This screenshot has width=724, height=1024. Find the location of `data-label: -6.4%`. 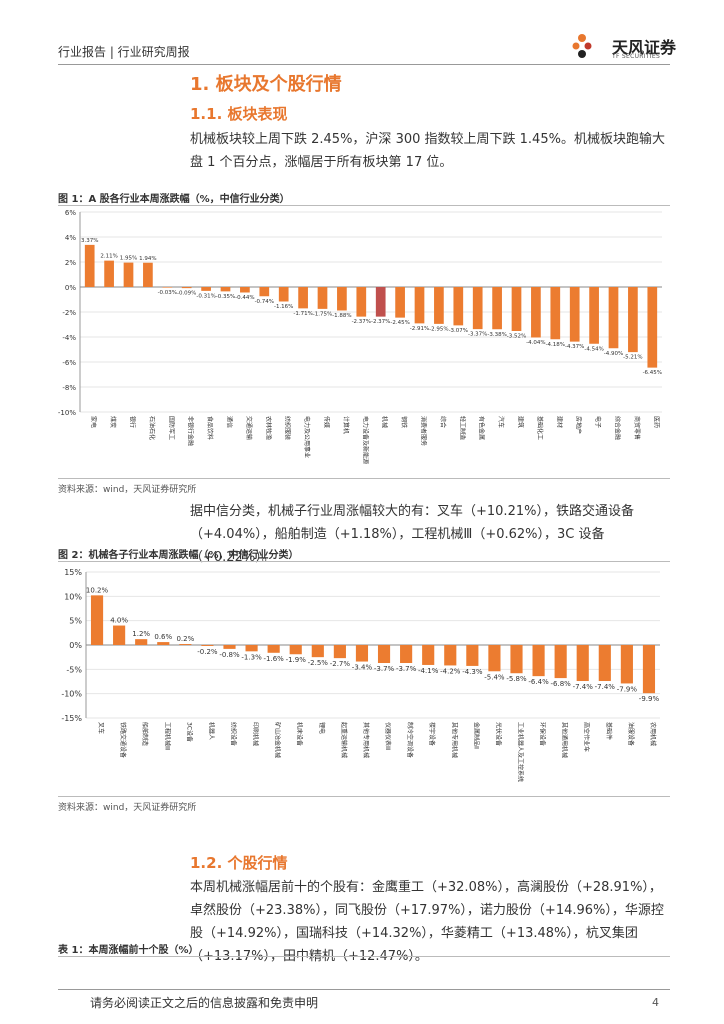

data-label: -6.4% is located at coordinates (538, 682).